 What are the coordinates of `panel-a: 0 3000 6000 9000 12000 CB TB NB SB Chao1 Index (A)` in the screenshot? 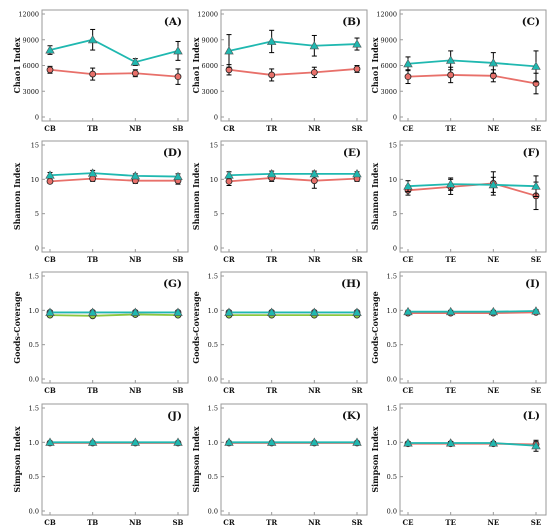 It's located at (100, 71).